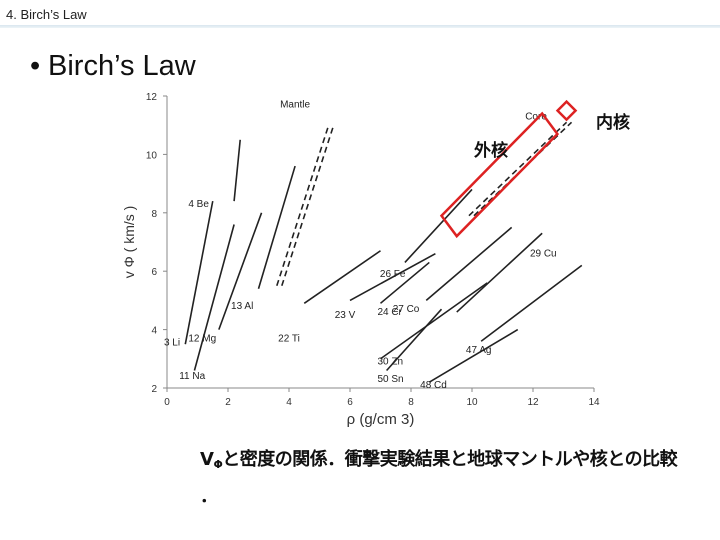  Describe the element at coordinates (242, 306) in the screenshot. I see `series-label: 13 Al` at that location.